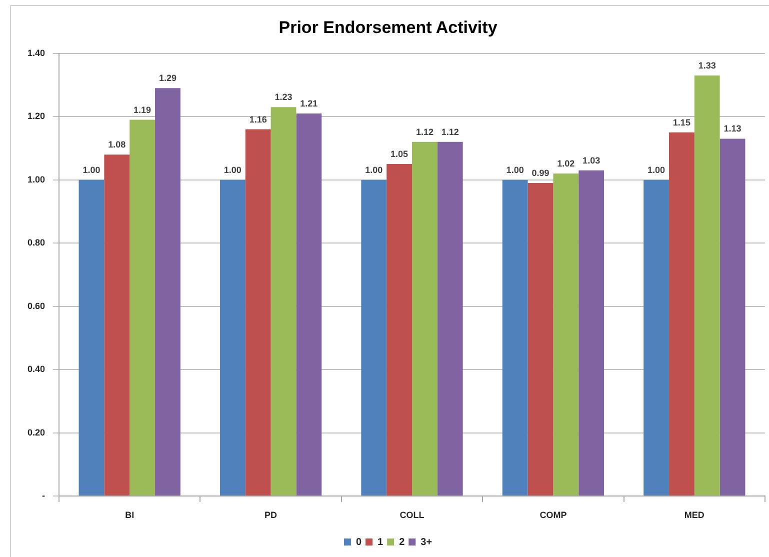  What do you see at coordinates (271, 515) in the screenshot?
I see `x-tick-label: PD` at bounding box center [271, 515].